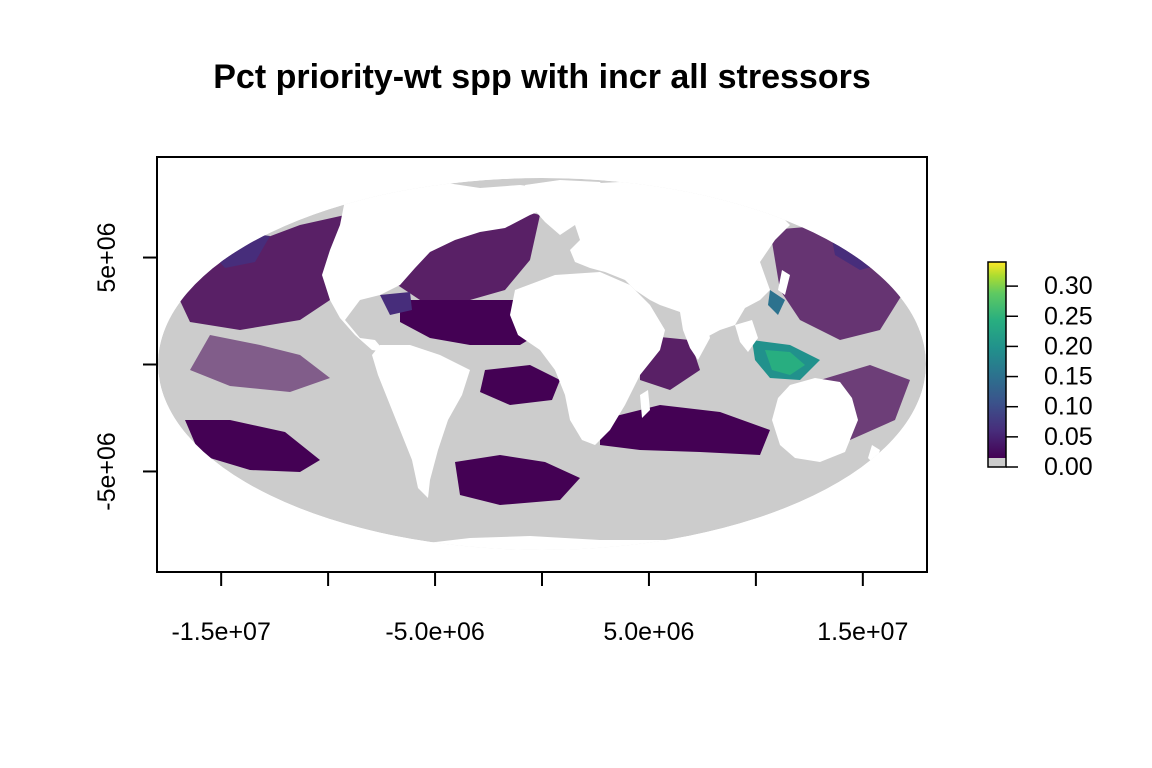 The height and width of the screenshot is (768, 1152). What do you see at coordinates (517, 480) in the screenshot?
I see `patch-s-atlantic` at bounding box center [517, 480].